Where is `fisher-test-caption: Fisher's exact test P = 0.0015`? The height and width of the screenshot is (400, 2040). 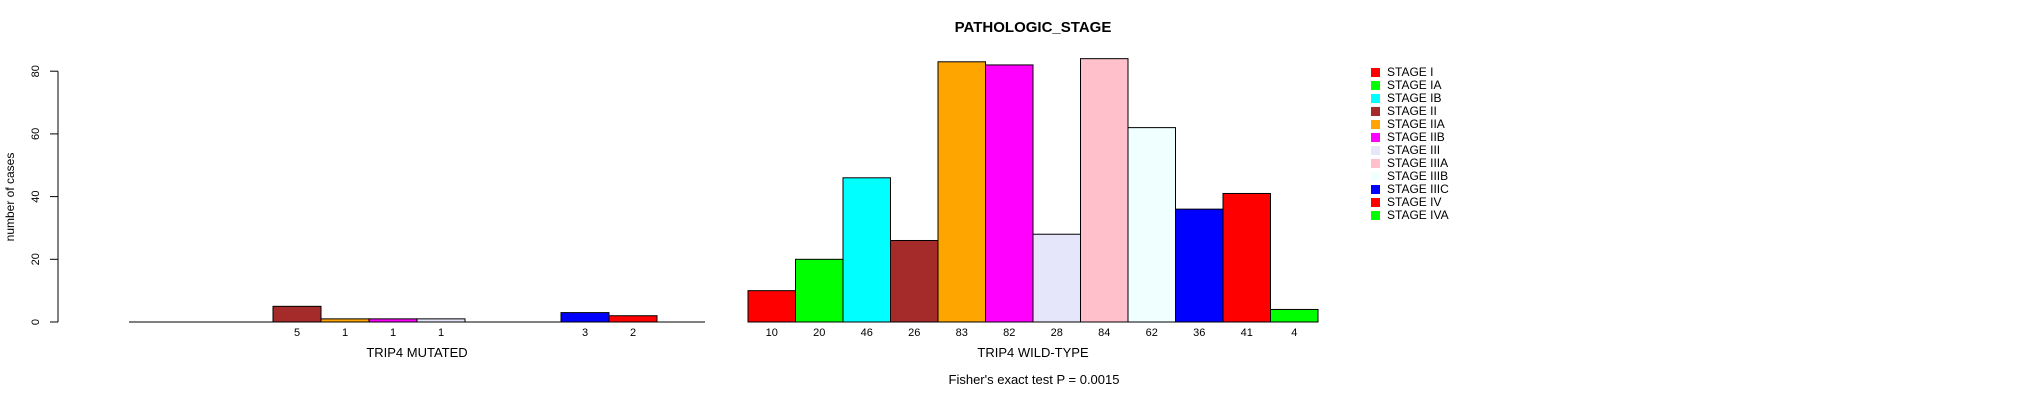 fisher-test-caption: Fisher's exact test P = 0.0015 is located at coordinates (1034, 379).